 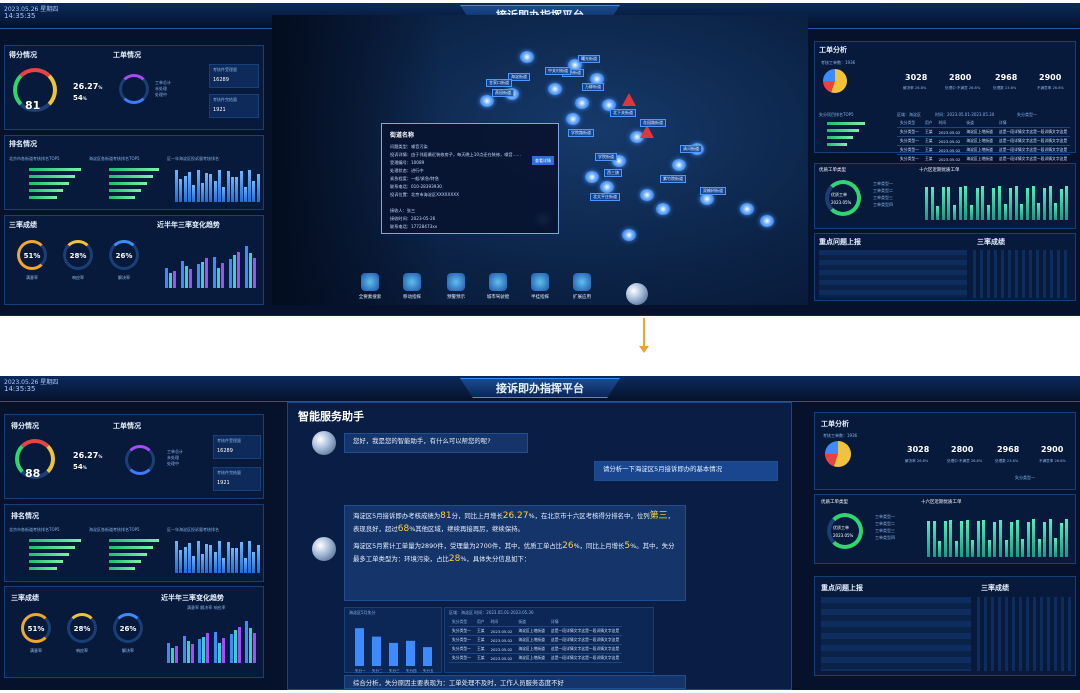 I want to click on street-label: 学院街道, so click(x=606, y=157).